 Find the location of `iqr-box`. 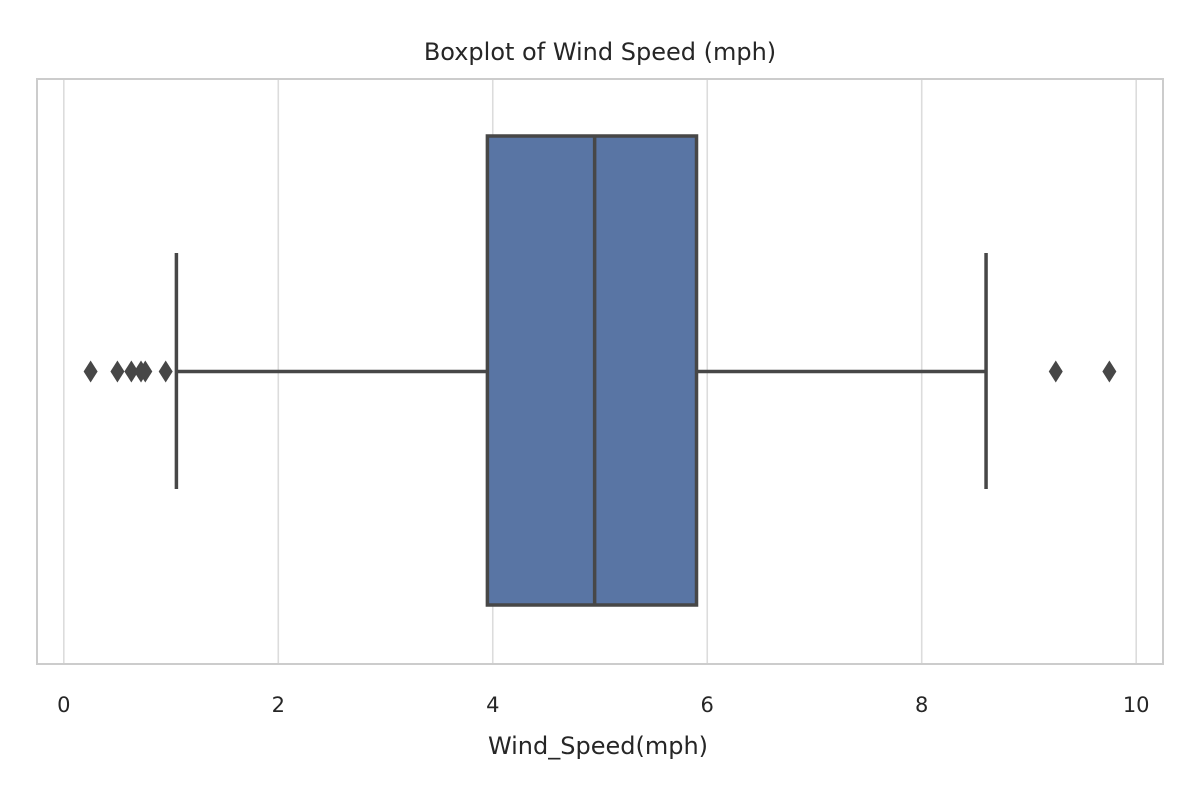

iqr-box is located at coordinates (592, 370).